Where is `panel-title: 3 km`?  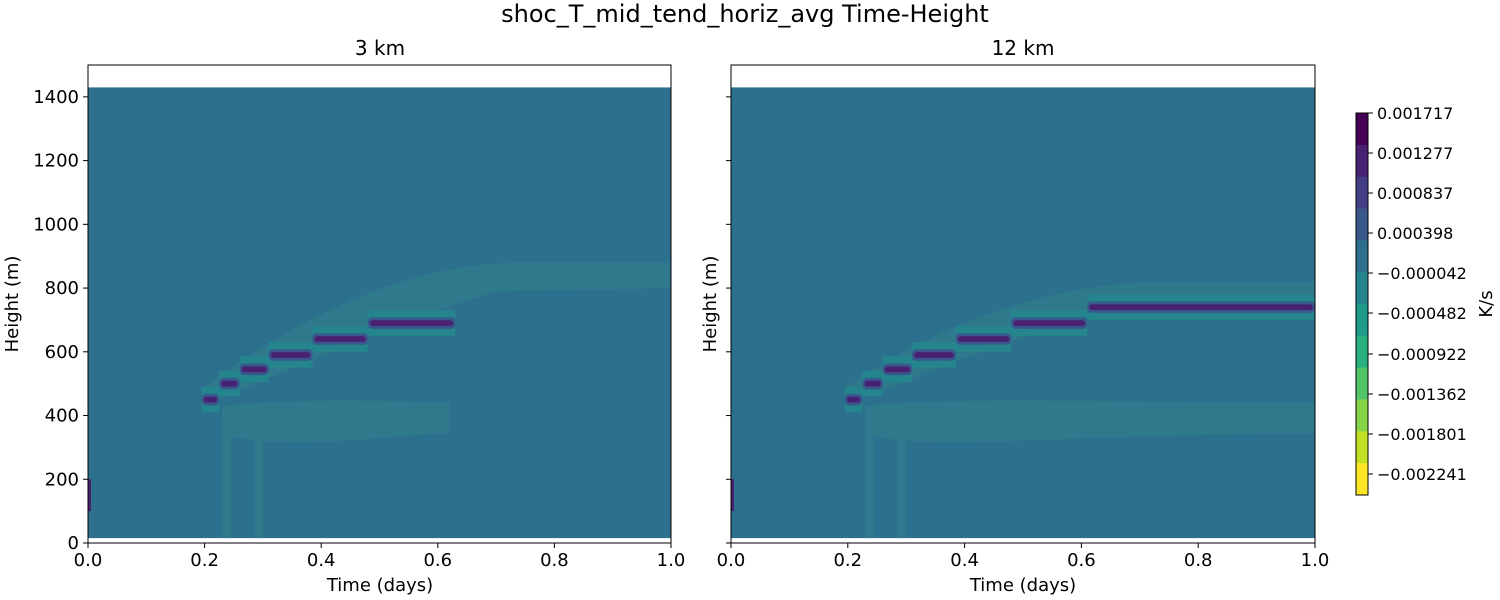
panel-title: 3 km is located at coordinates (380, 48).